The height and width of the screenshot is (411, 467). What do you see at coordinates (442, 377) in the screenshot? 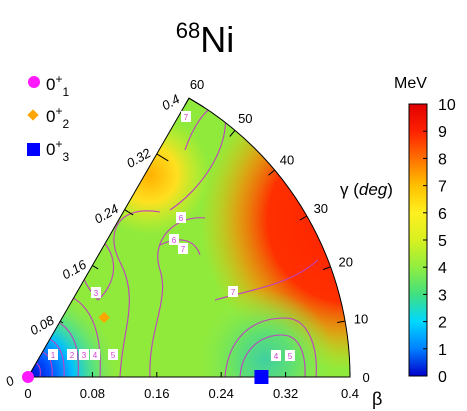
I see `colorbar-tick-label: 0` at bounding box center [442, 377].